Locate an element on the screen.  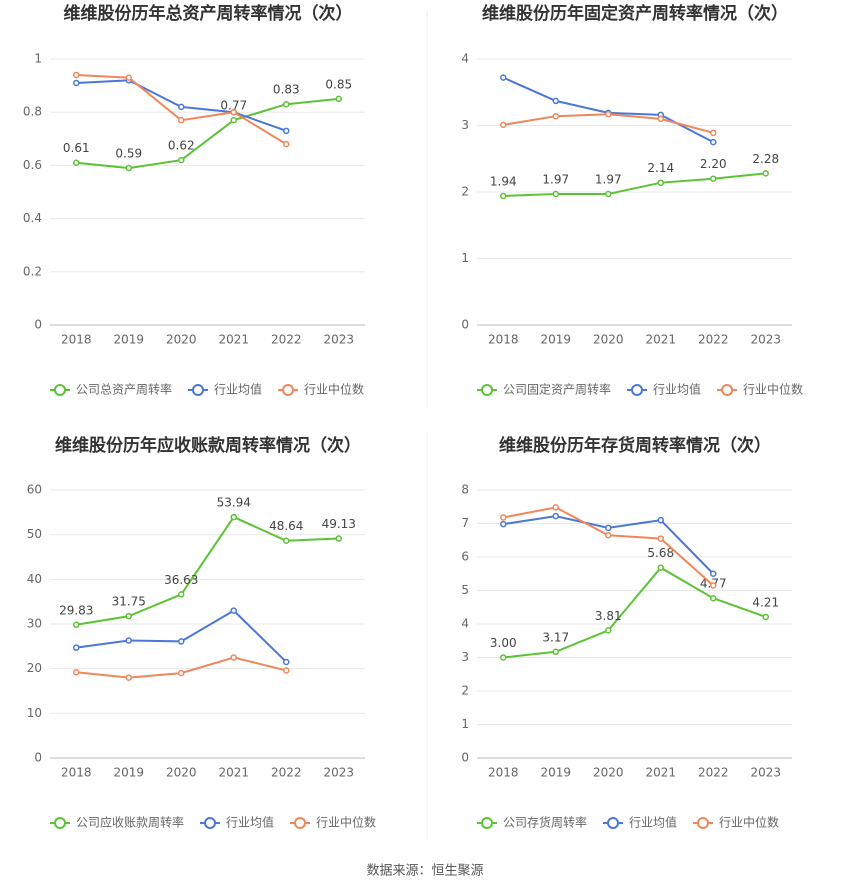
source: 数据来源：恒生聚源 is located at coordinates (424, 871).